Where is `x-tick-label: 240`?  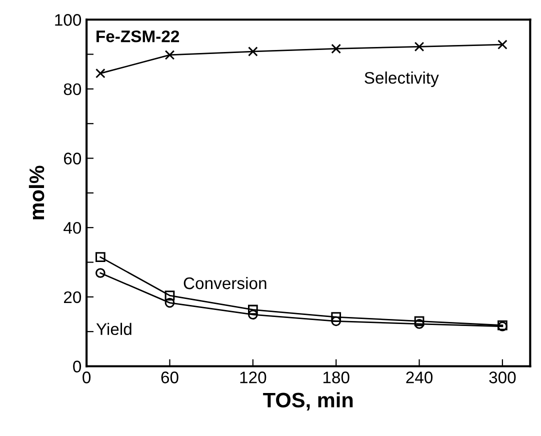
x-tick-label: 240 is located at coordinates (419, 378).